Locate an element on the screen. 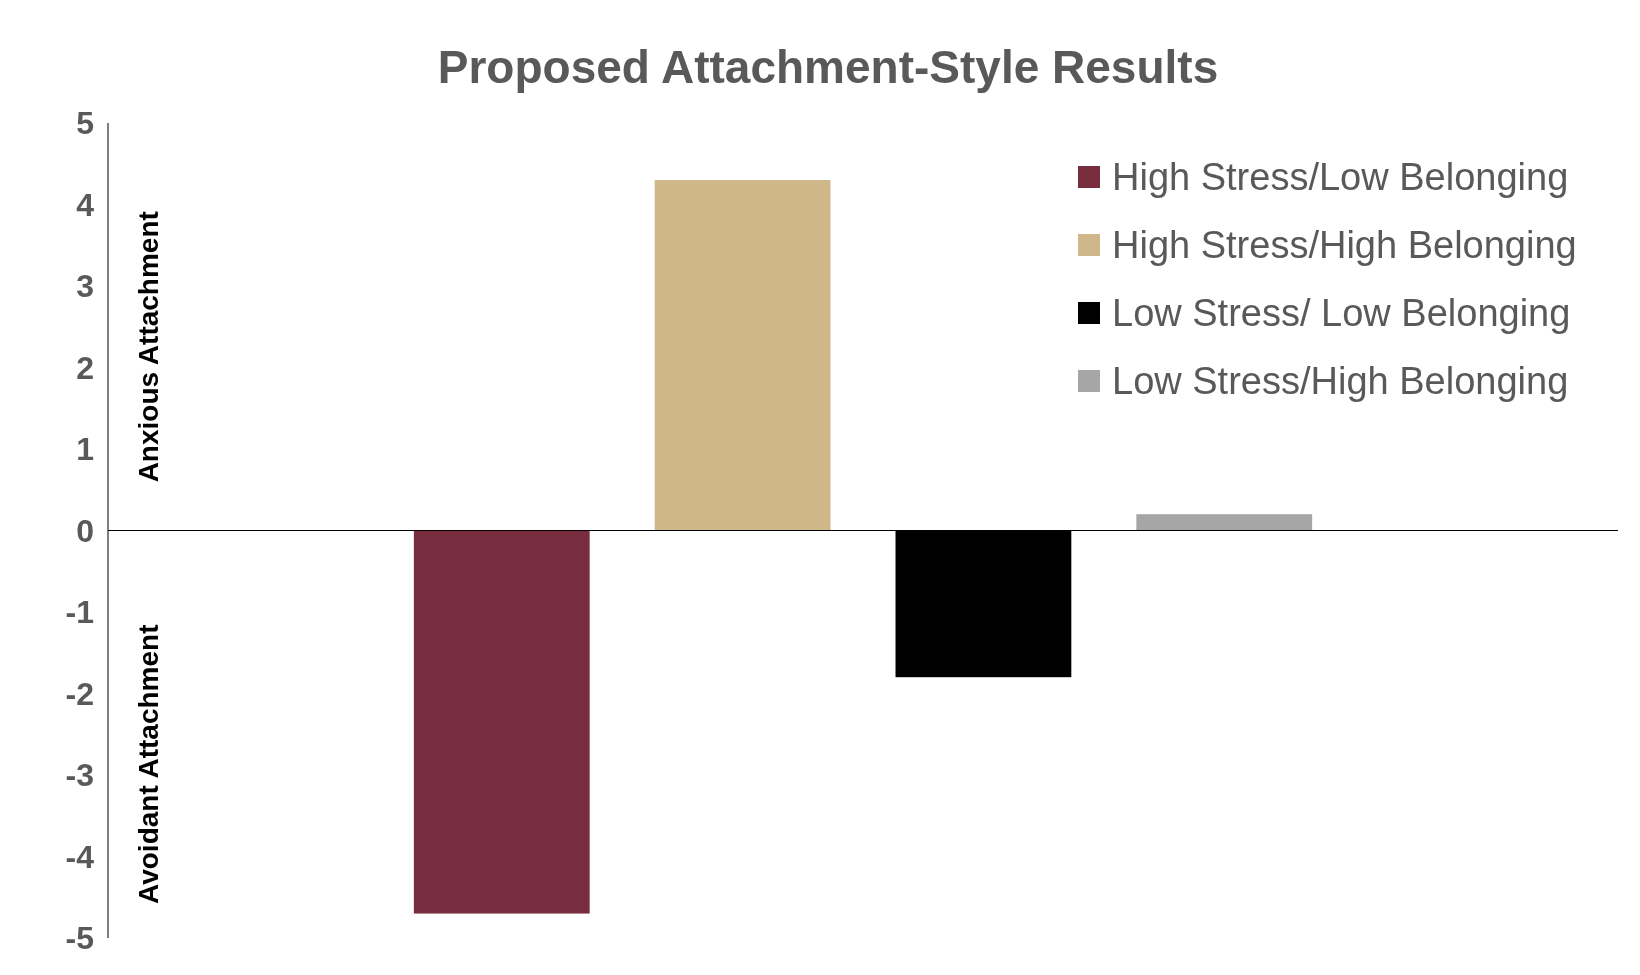  y-tick-label: 5 is located at coordinates (85, 123).